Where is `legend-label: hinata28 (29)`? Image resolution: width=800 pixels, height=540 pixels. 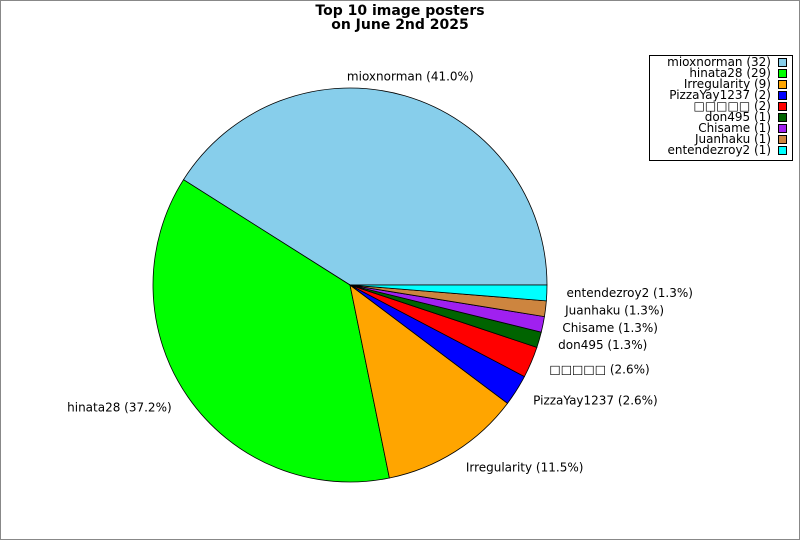 legend-label: hinata28 (29) is located at coordinates (730, 73).